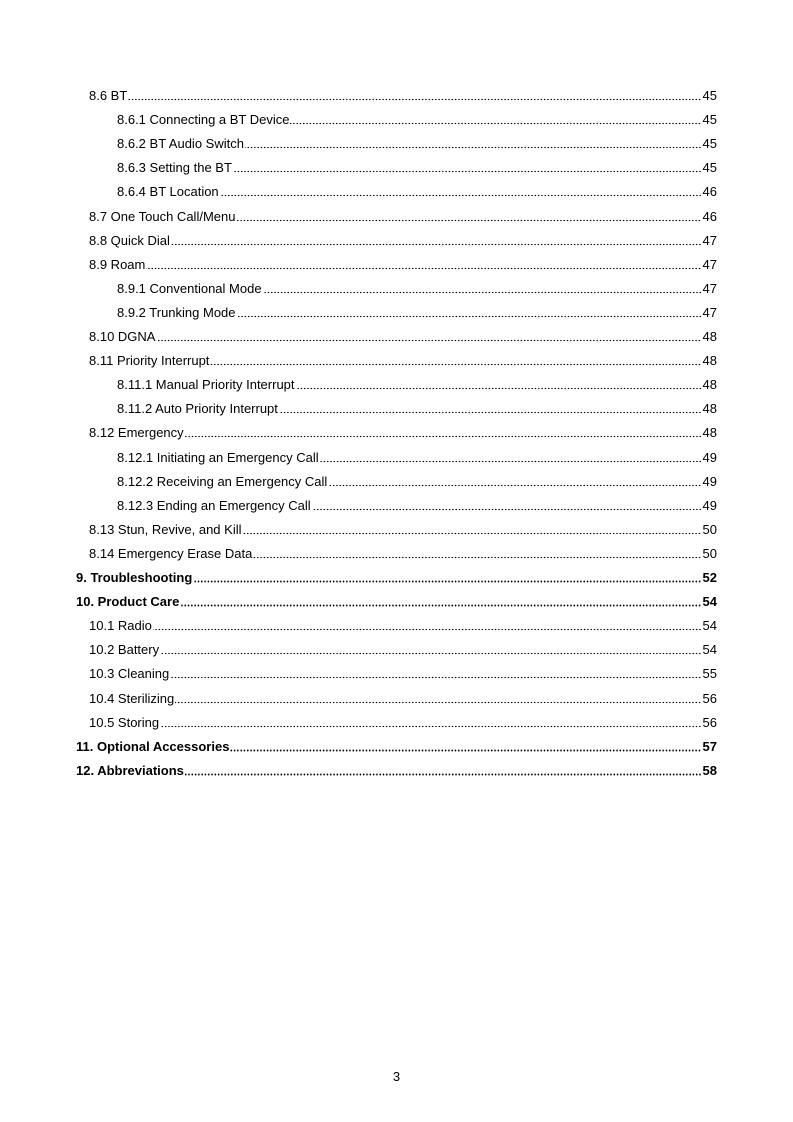  What do you see at coordinates (189, 288) in the screenshot?
I see `toc-entry-title: 8.9.1 Conventional Mode` at bounding box center [189, 288].